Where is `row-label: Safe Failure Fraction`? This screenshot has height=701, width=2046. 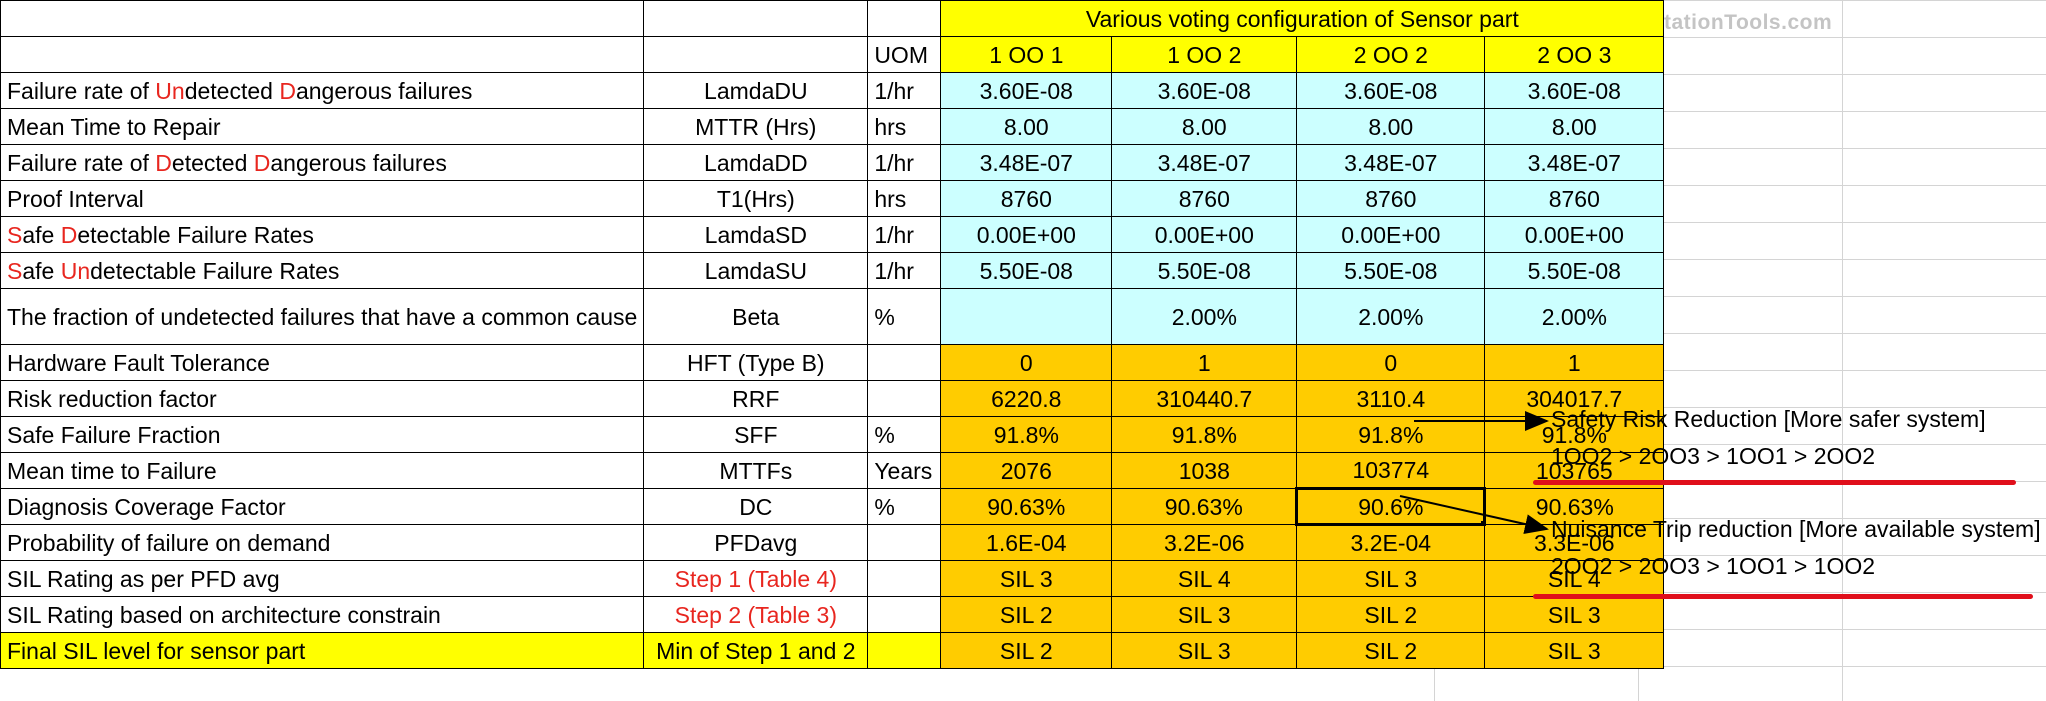 row-label: Safe Failure Fraction is located at coordinates (322, 434).